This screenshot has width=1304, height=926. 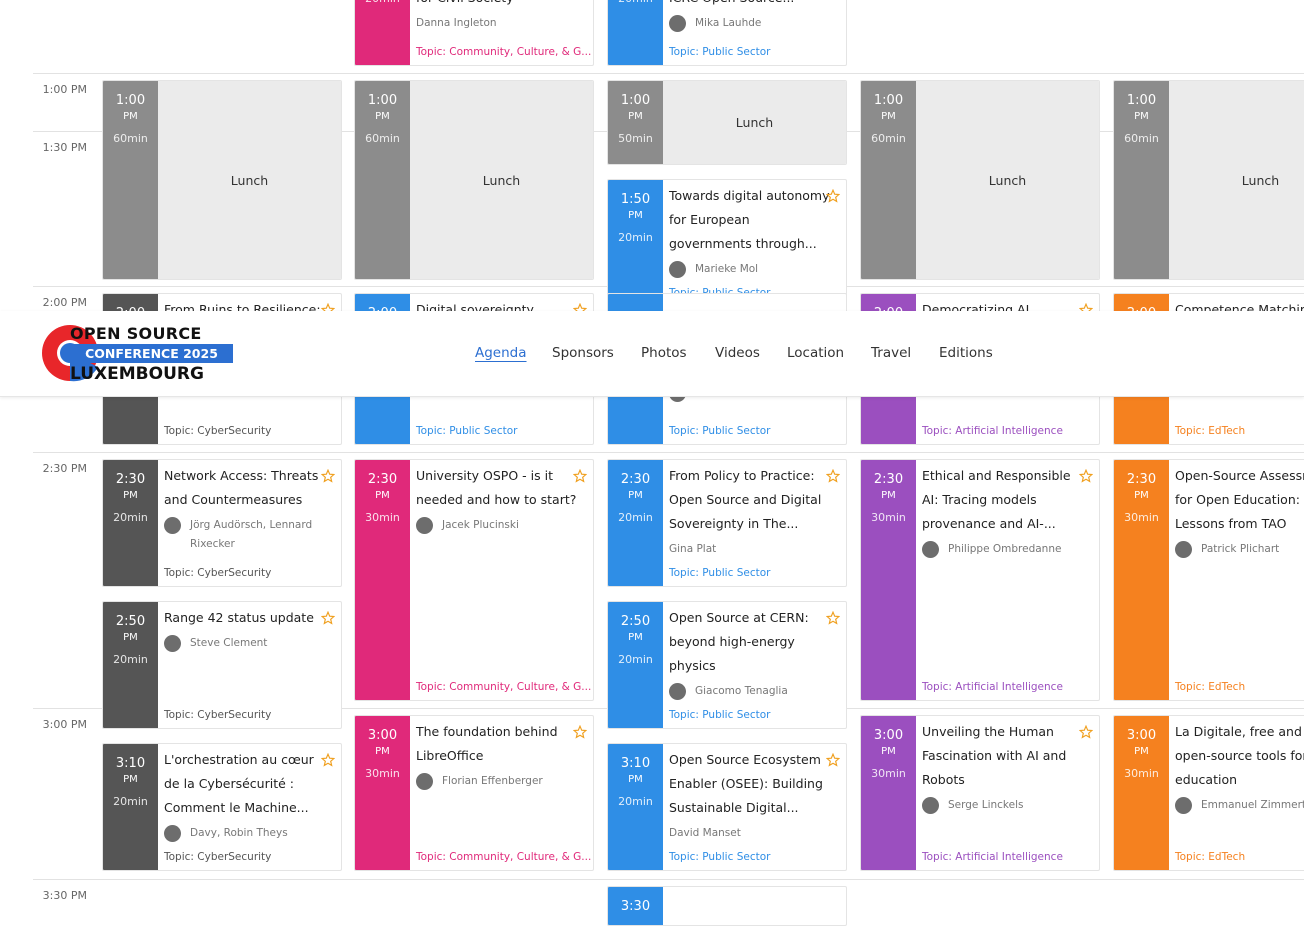 What do you see at coordinates (64, 895) in the screenshot?
I see `time-label: 3:30 PM` at bounding box center [64, 895].